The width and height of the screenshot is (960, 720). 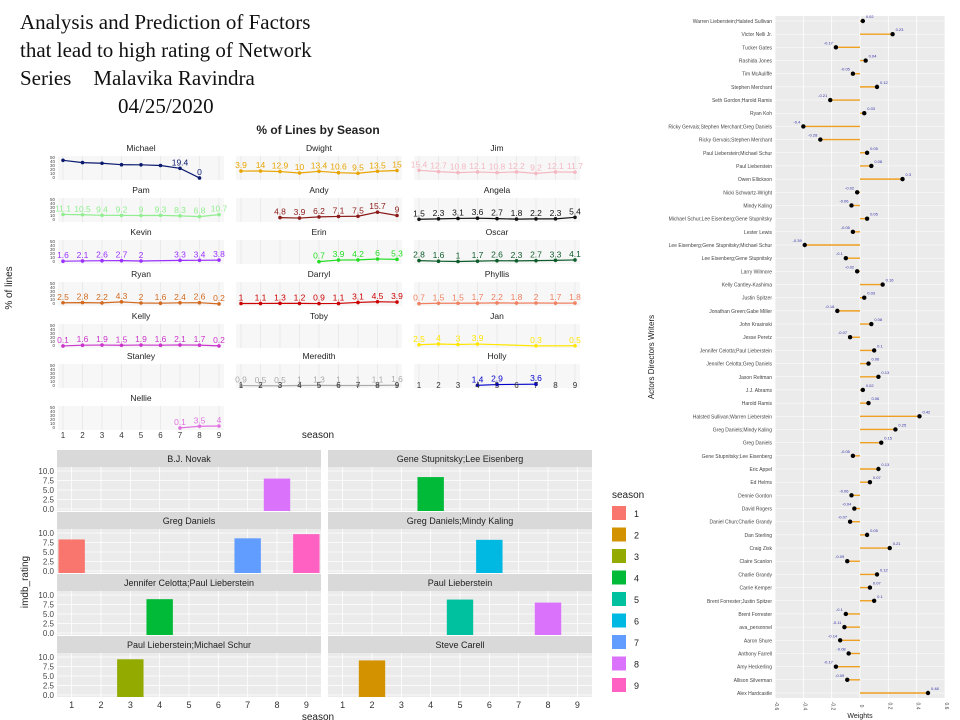 What do you see at coordinates (280, 166) in the screenshot?
I see `data-label: 12.9` at bounding box center [280, 166].